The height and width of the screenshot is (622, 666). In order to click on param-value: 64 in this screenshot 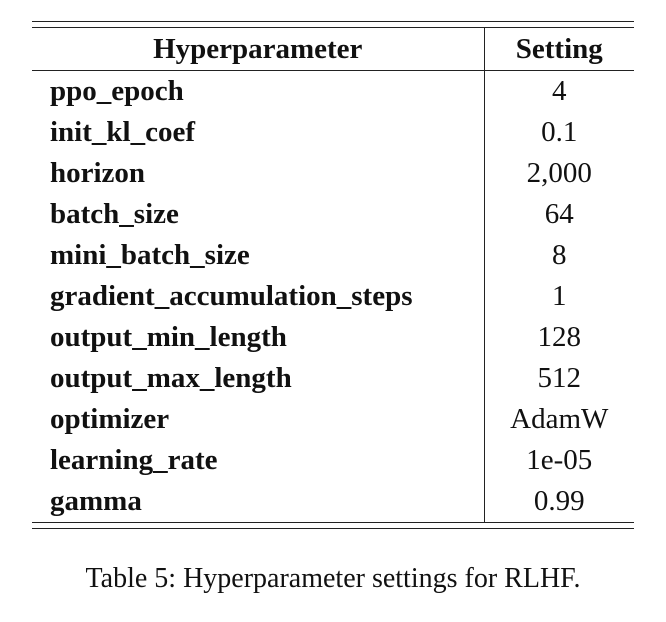, I will do `click(559, 214)`.